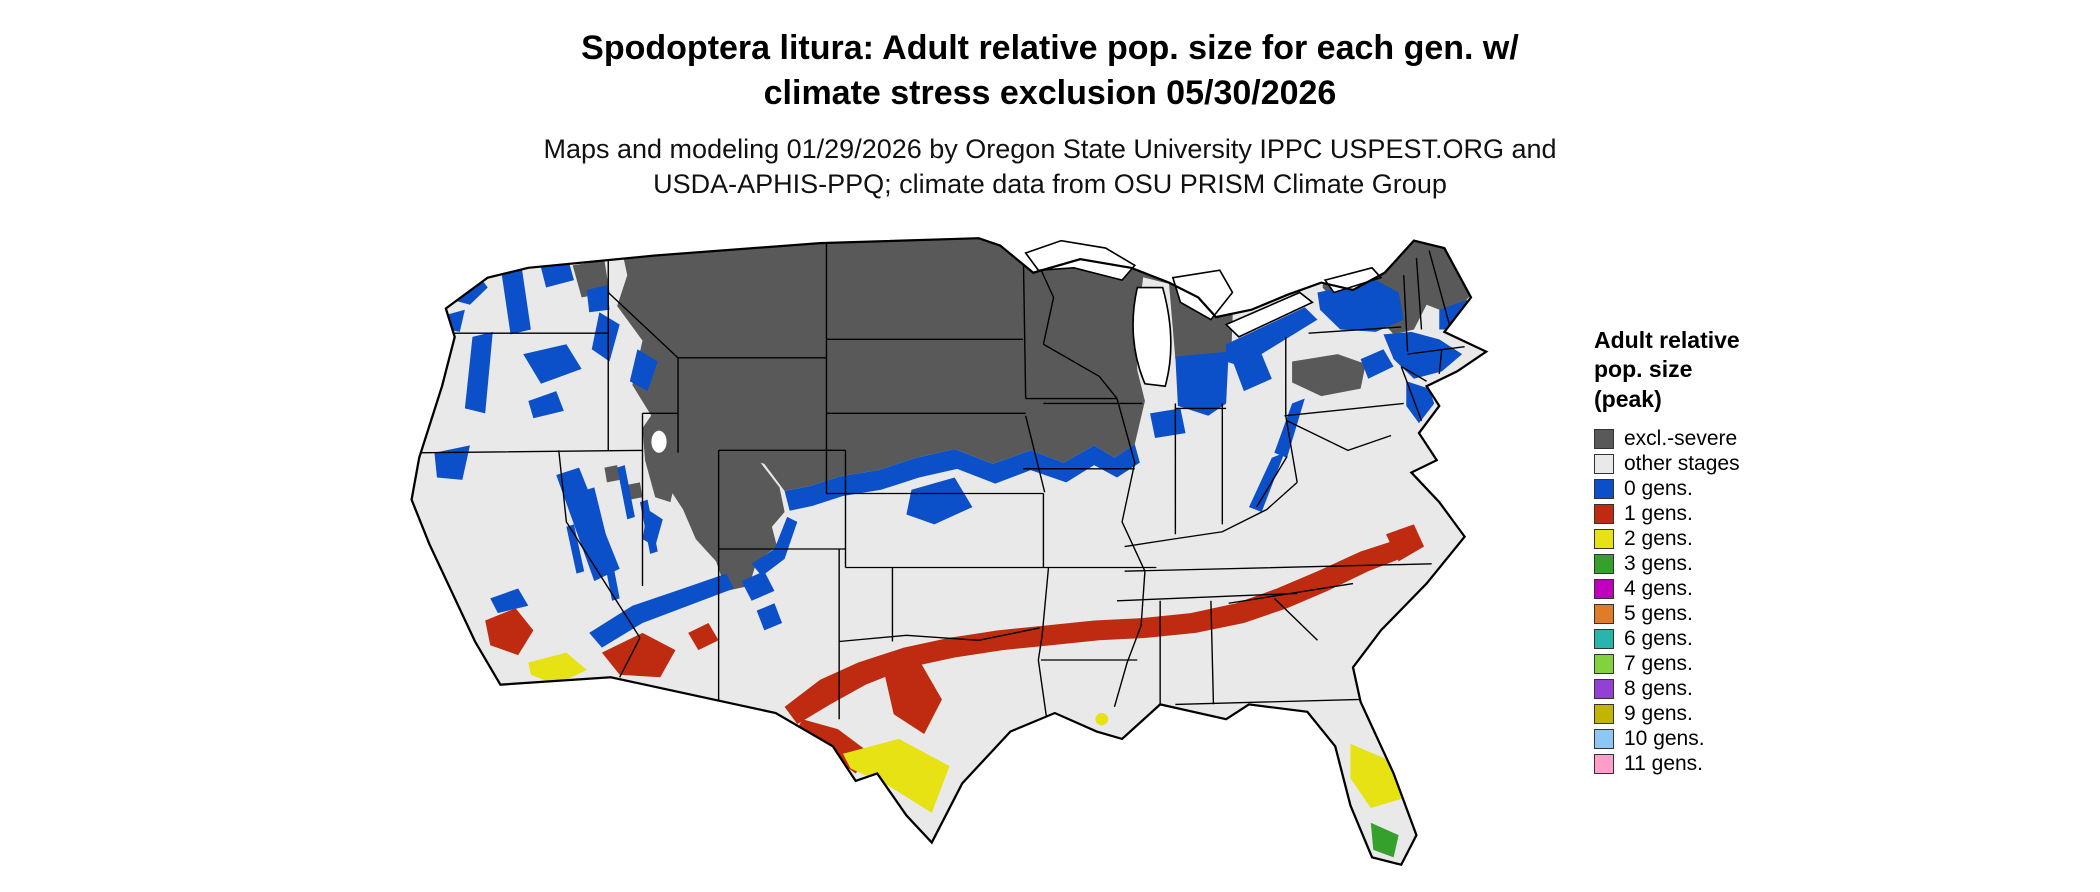  Describe the element at coordinates (1764, 370) in the screenshot. I see `legend-title: Adult relative pop. size (peak)` at that location.